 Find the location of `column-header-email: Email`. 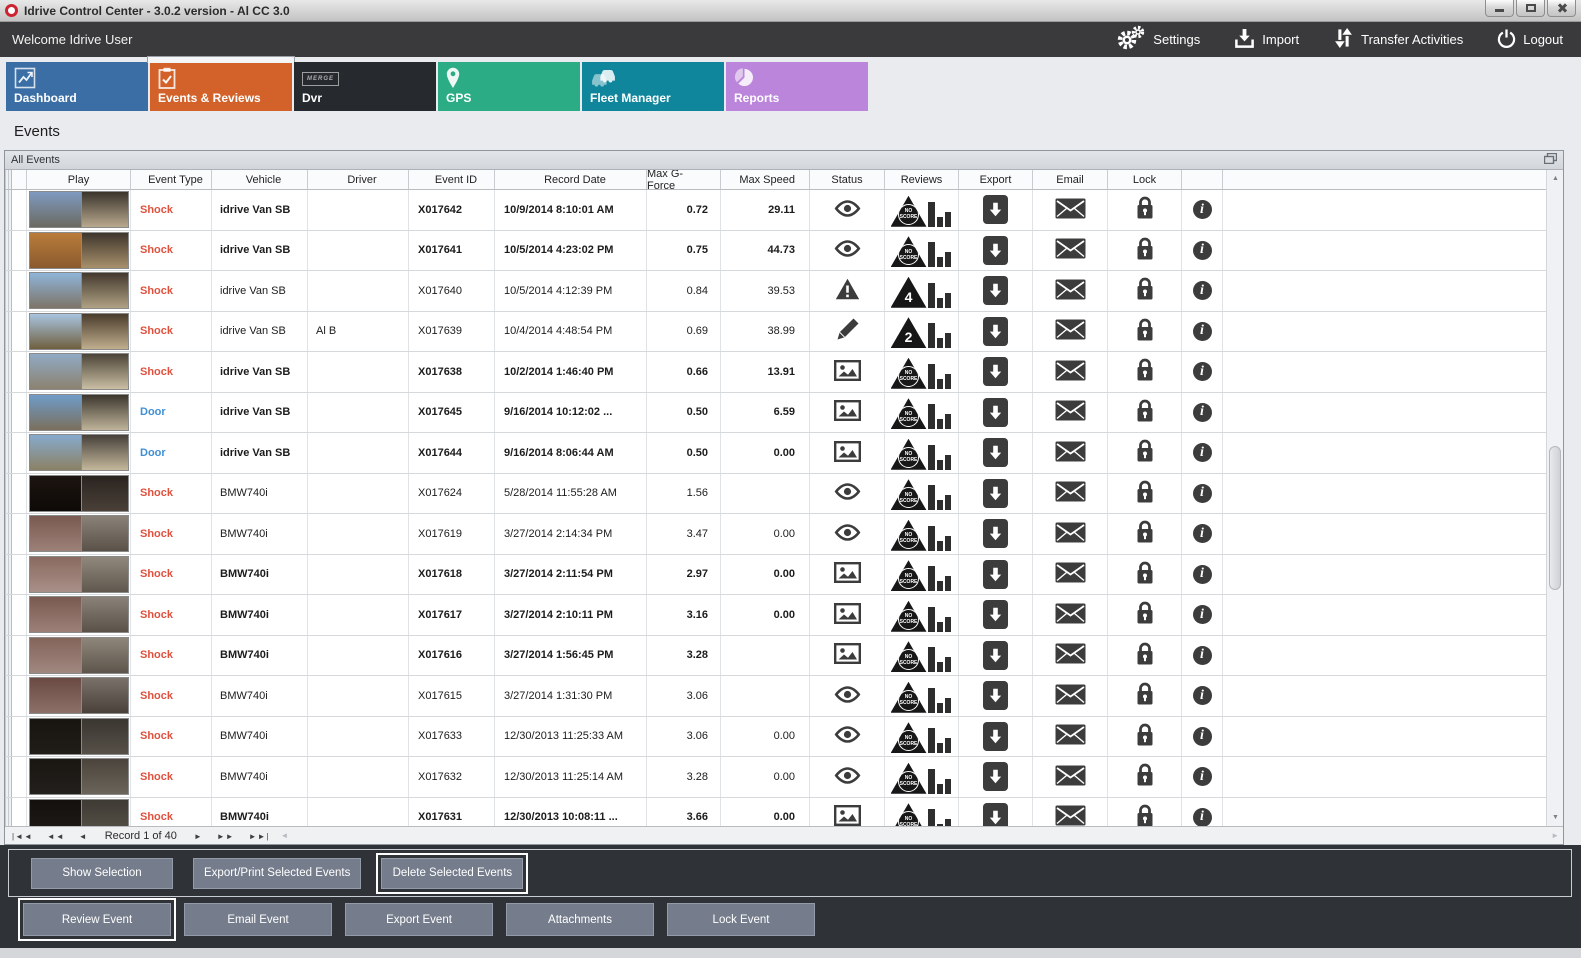

column-header-email: Email is located at coordinates (1070, 179).